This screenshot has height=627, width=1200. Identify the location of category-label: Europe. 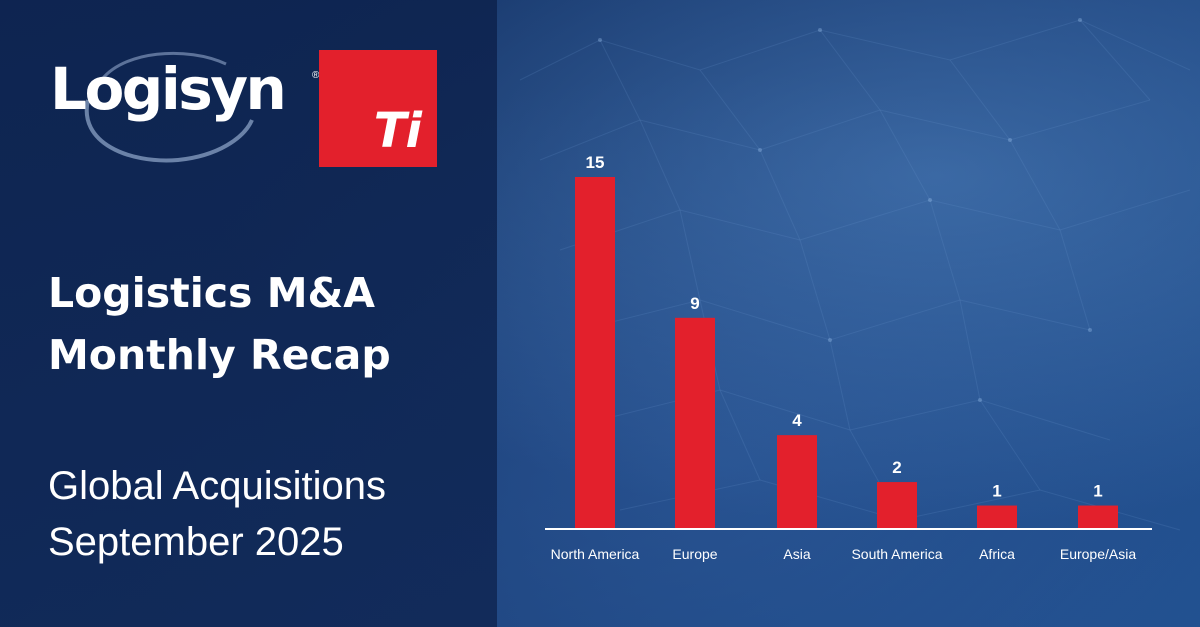
(694, 554).